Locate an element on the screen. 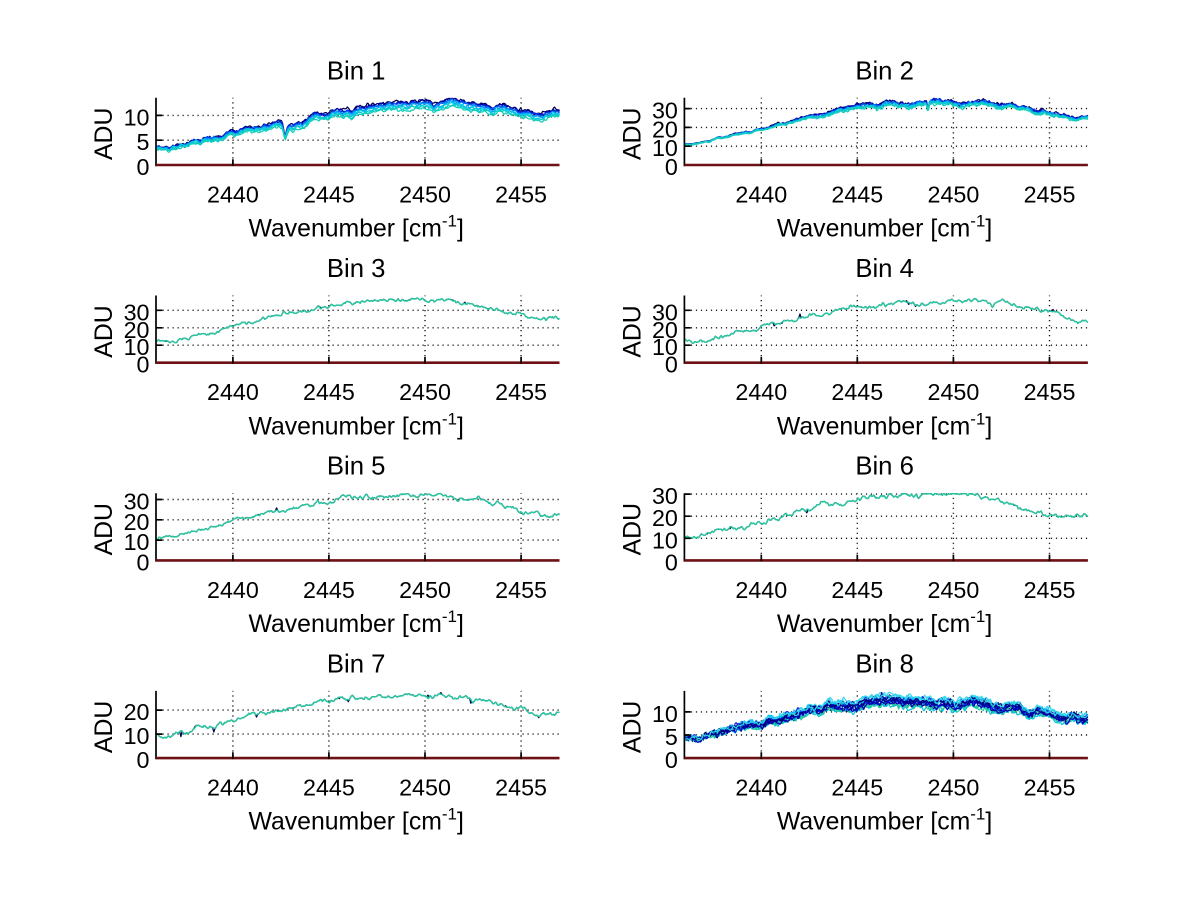 Image resolution: width=1200 pixels, height=906 pixels. svg-text: Bin 7 is located at coordinates (356, 664).